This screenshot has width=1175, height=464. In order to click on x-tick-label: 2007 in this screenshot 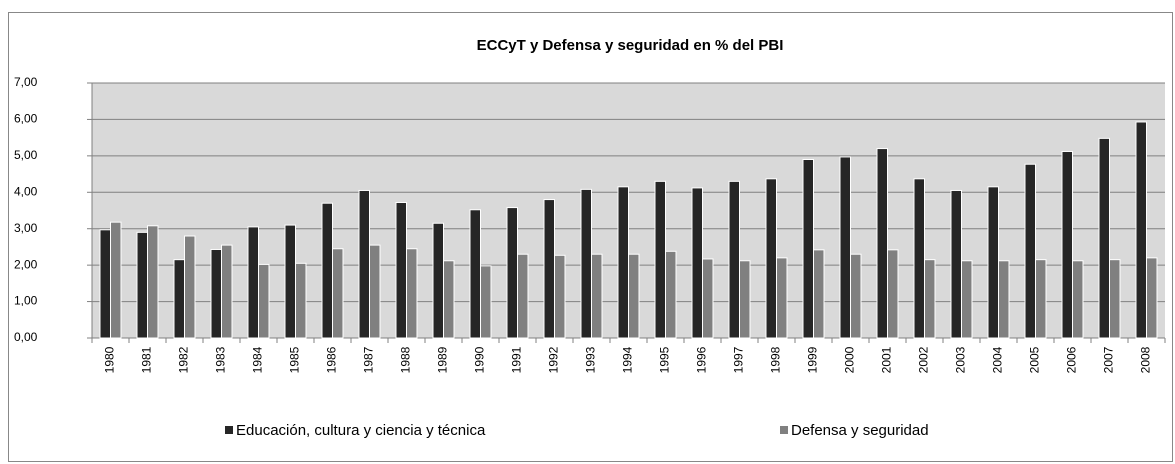, I will do `click(1109, 359)`.